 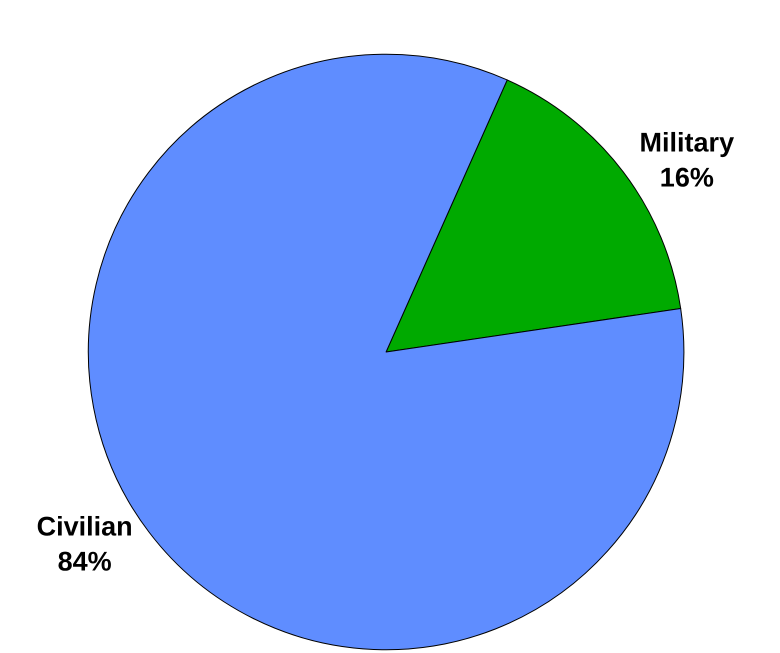 I want to click on slice-label: Civilian, so click(x=84, y=526).